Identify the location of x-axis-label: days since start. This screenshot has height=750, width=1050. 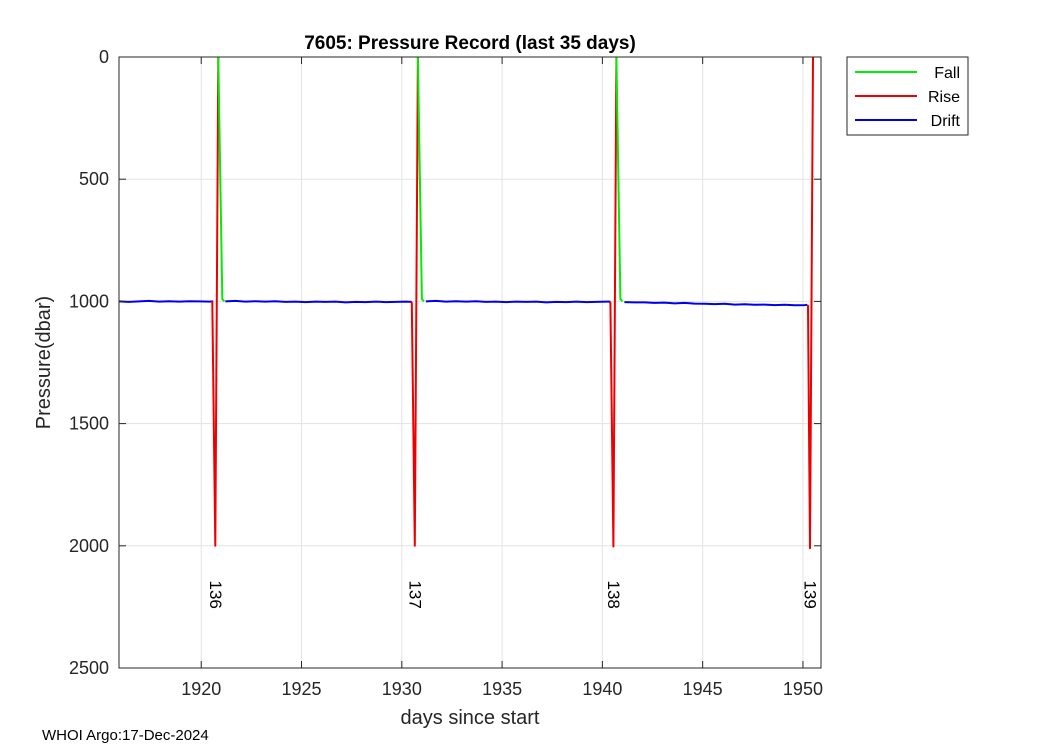
(470, 718).